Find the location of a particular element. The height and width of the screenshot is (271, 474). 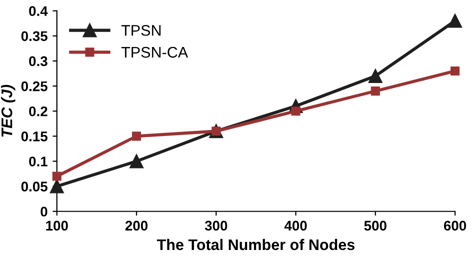

y-tick-label: 0.25 is located at coordinates (34, 86).